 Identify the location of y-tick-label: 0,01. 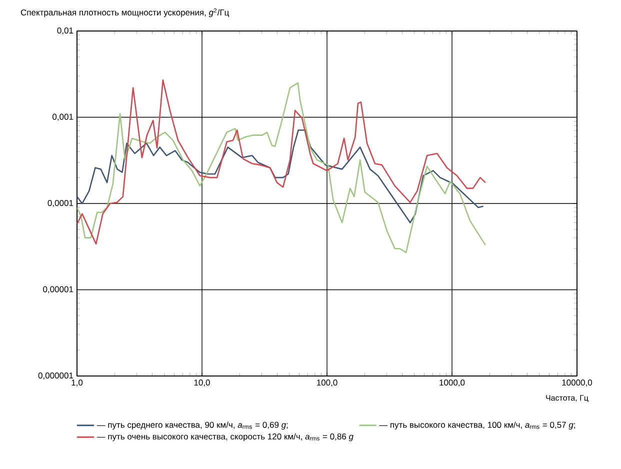
(65, 31).